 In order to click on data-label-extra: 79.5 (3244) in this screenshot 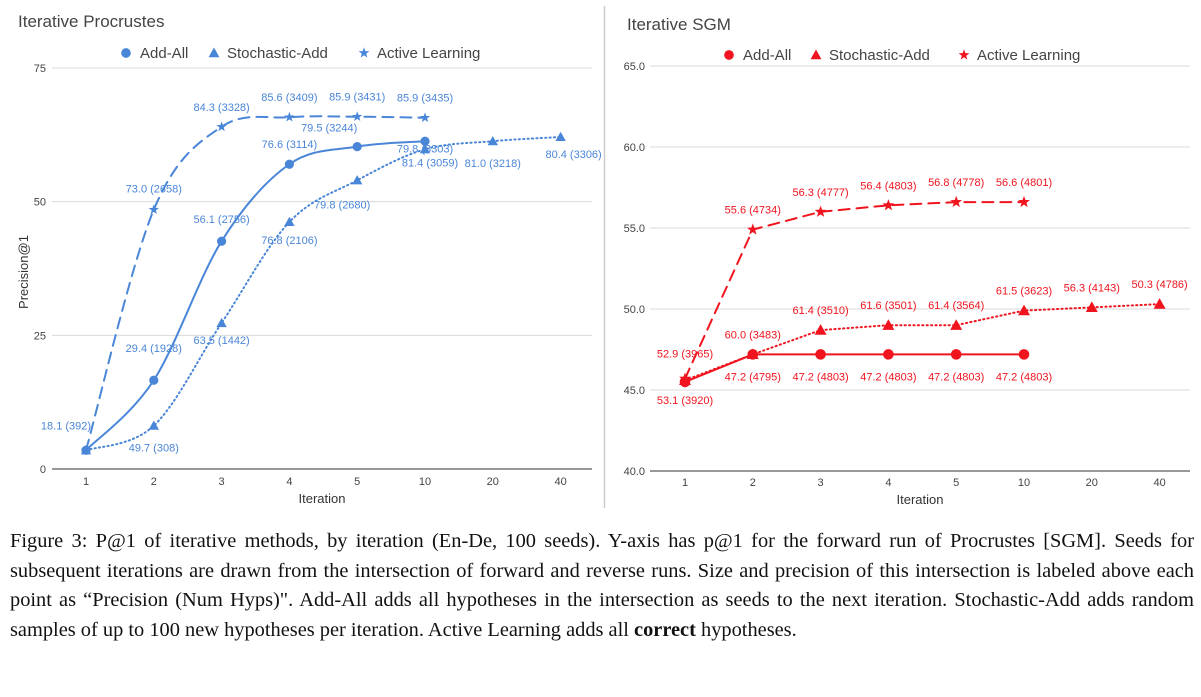, I will do `click(329, 129)`.